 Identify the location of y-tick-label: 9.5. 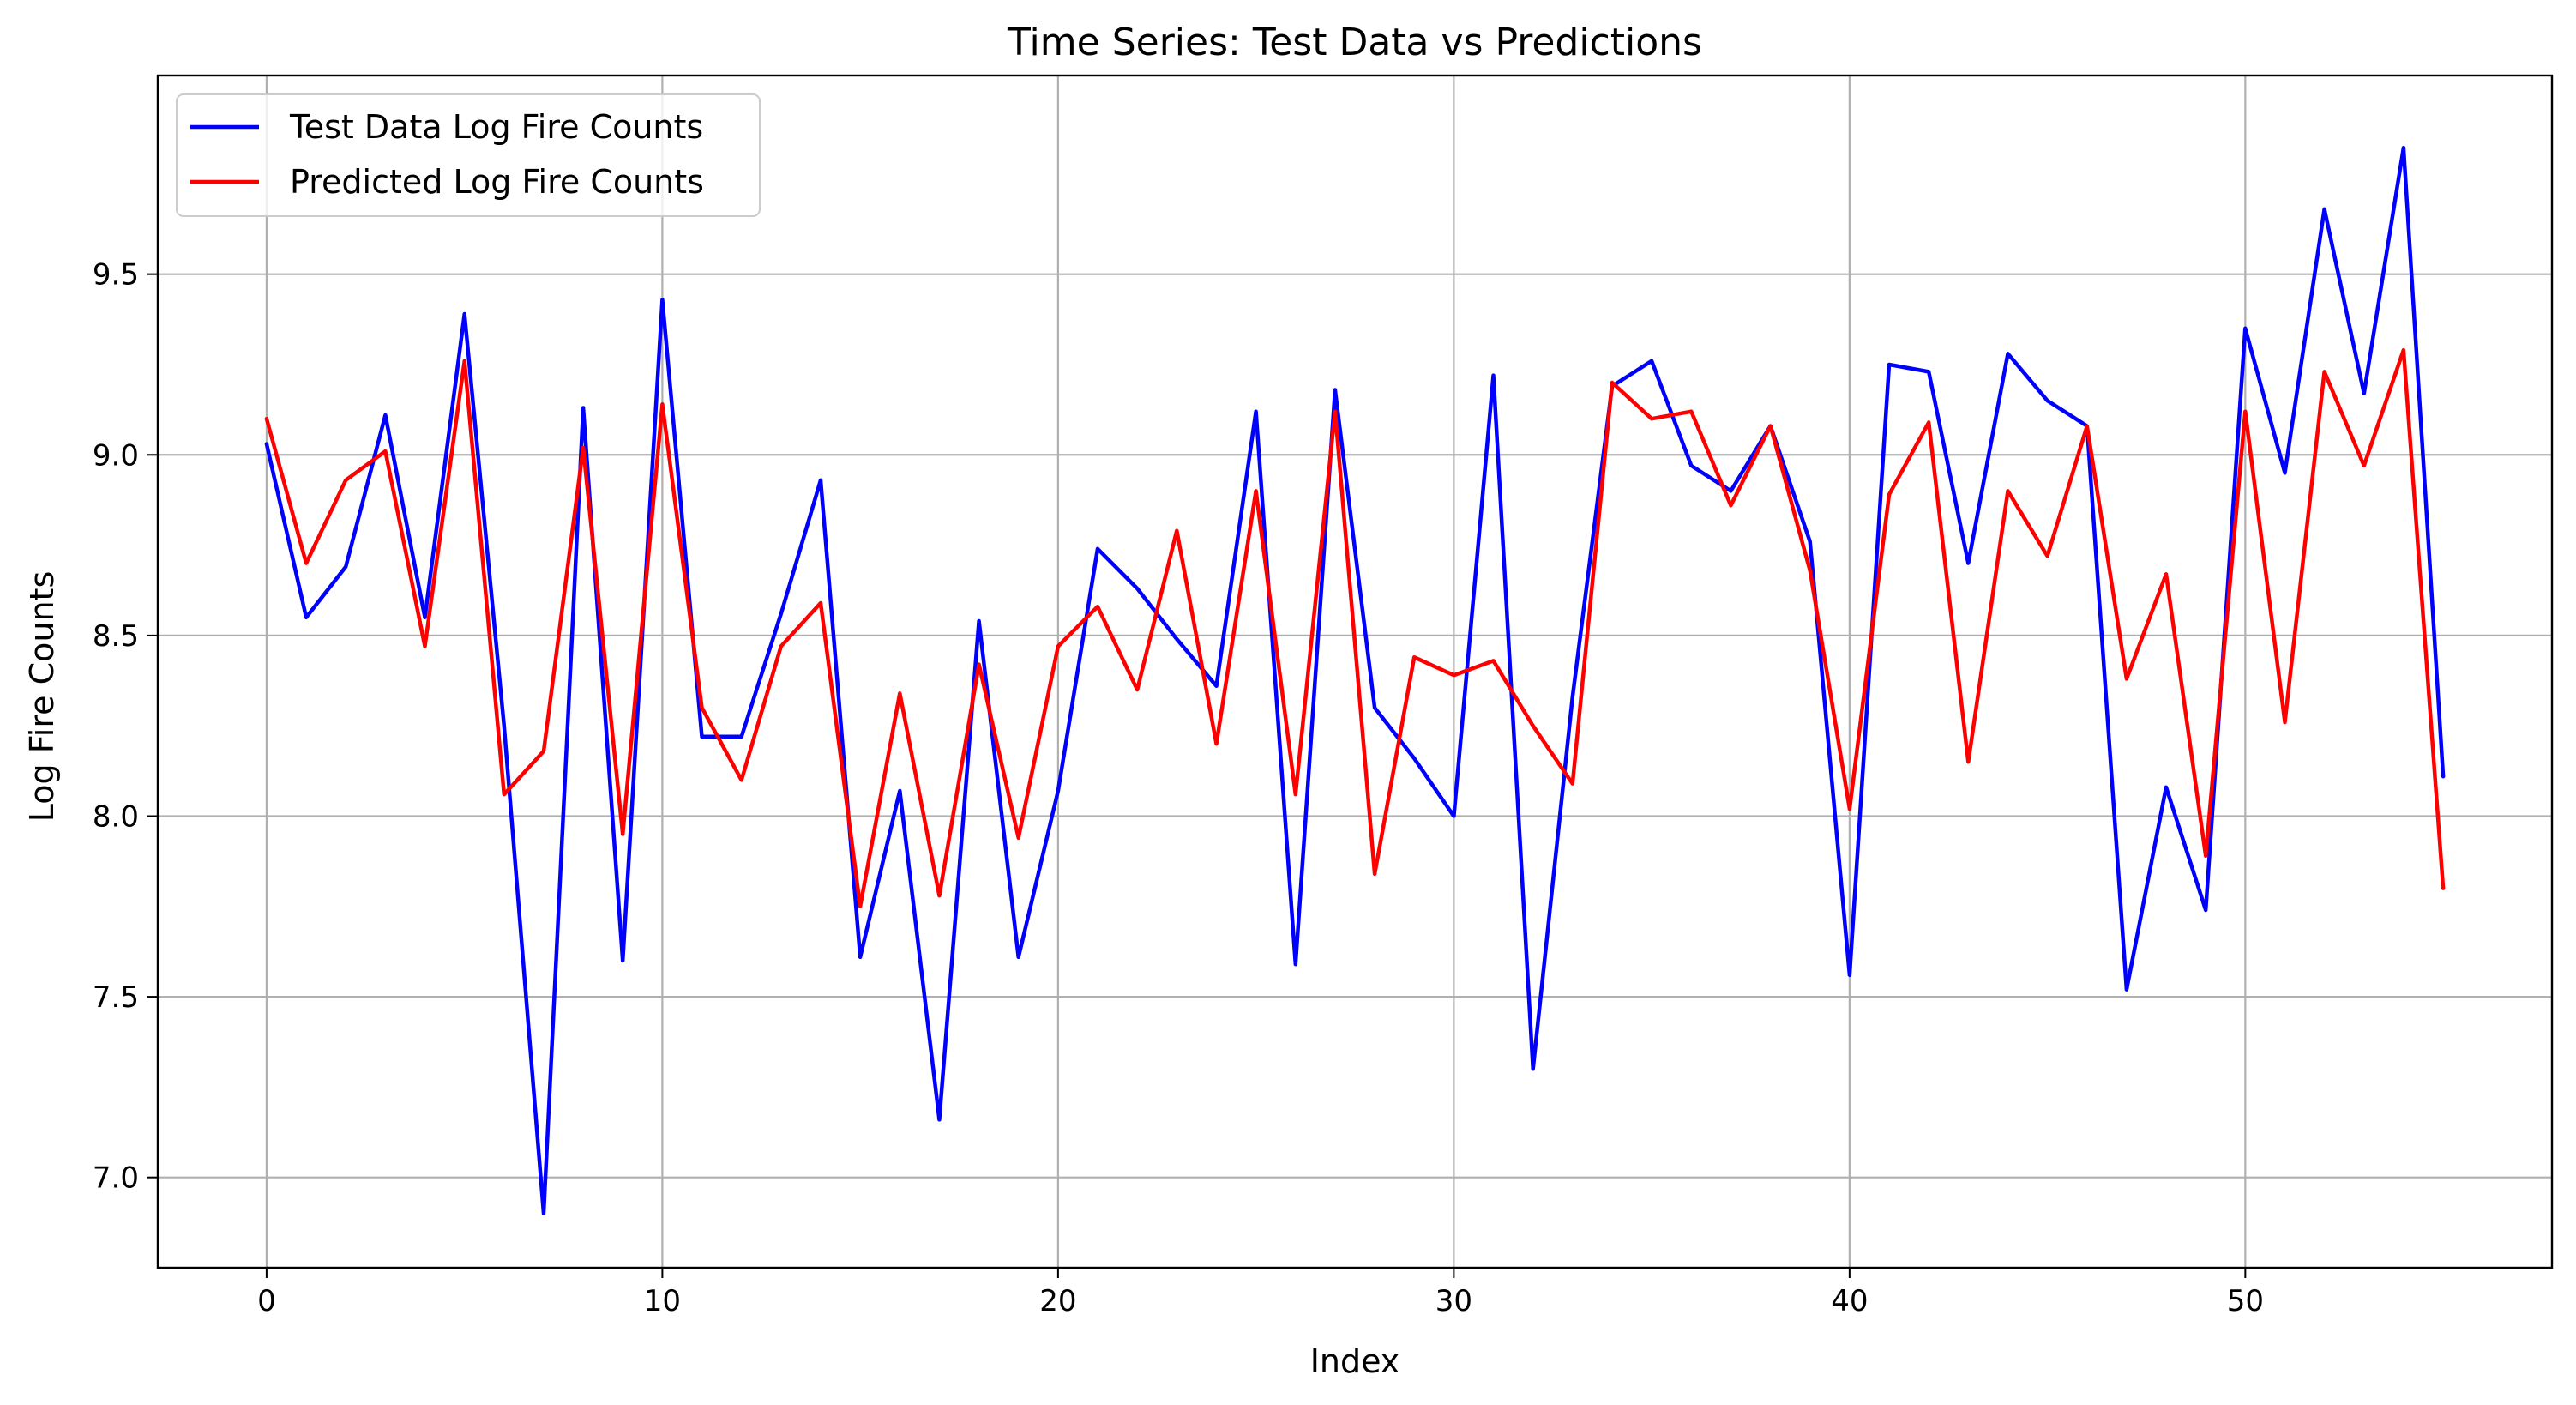
(116, 275).